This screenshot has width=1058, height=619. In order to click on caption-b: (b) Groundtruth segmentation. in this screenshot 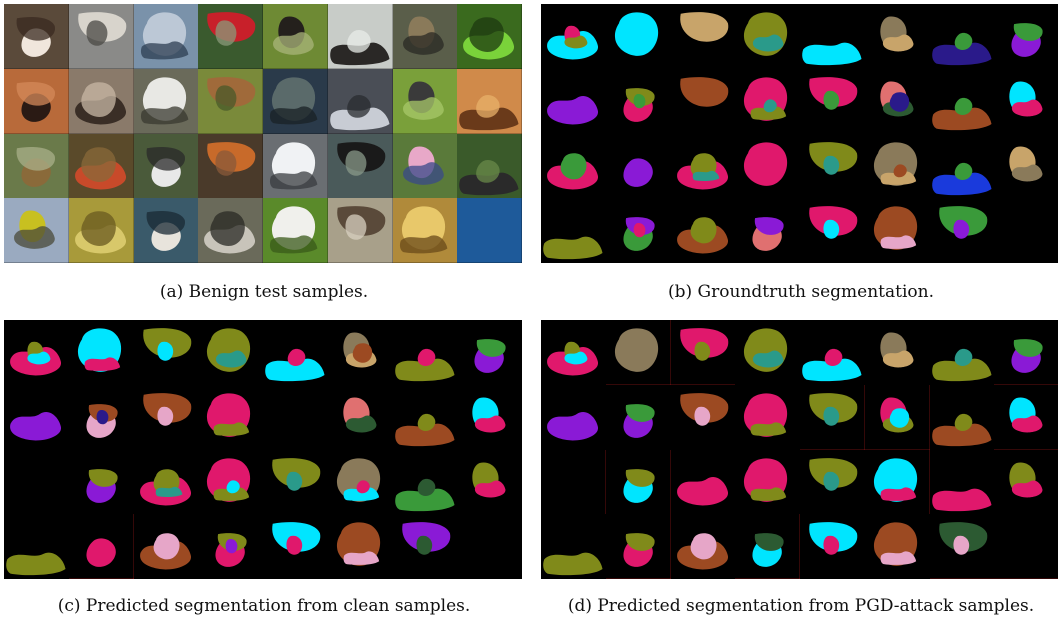, I will do `click(801, 292)`.